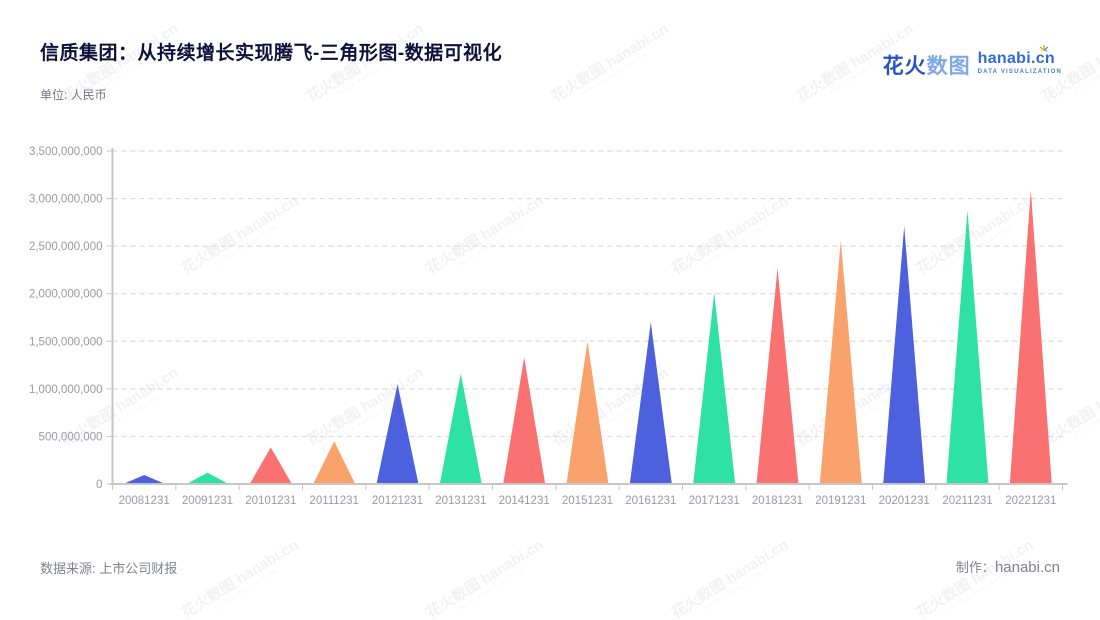  I want to click on x-axis-label: 20131231, so click(460, 501).